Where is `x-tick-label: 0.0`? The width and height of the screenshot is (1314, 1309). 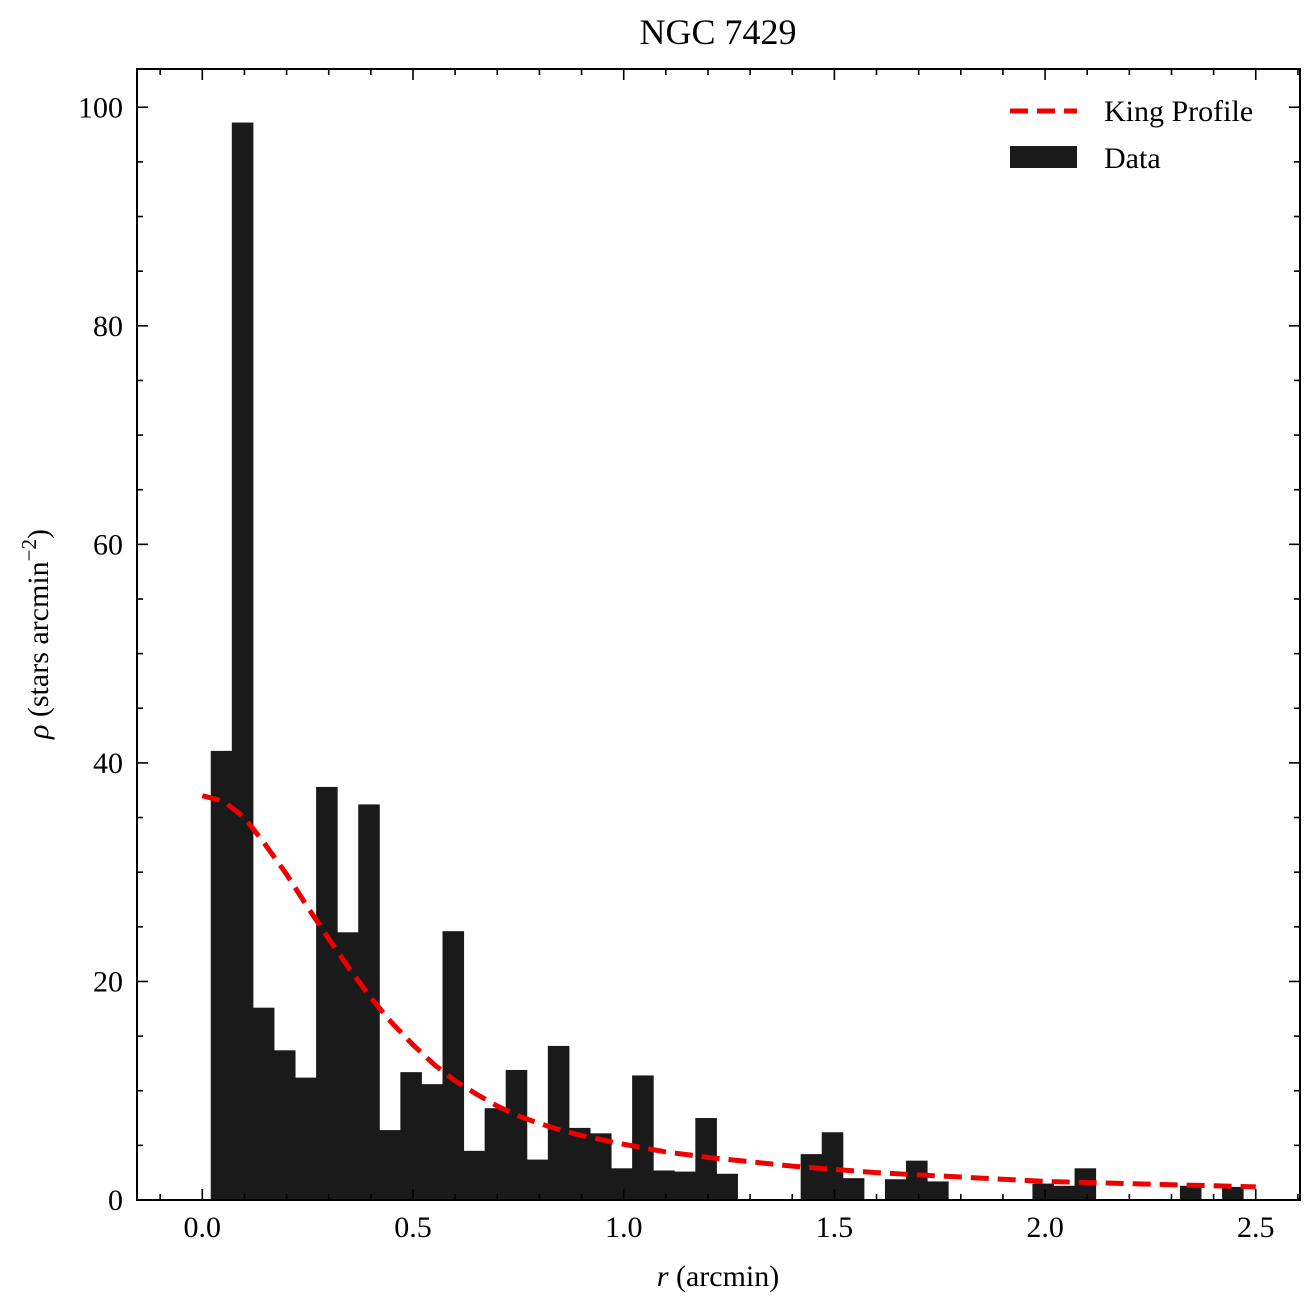 x-tick-label: 0.0 is located at coordinates (203, 1227).